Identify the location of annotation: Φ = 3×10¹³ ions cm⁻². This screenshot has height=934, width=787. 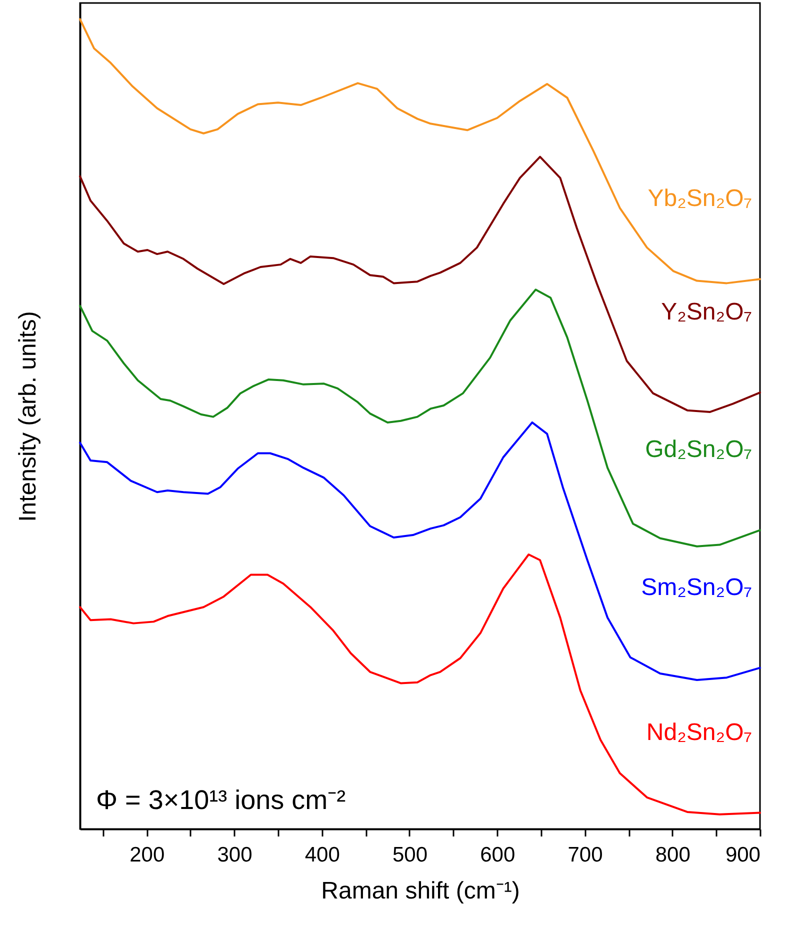
(221, 800).